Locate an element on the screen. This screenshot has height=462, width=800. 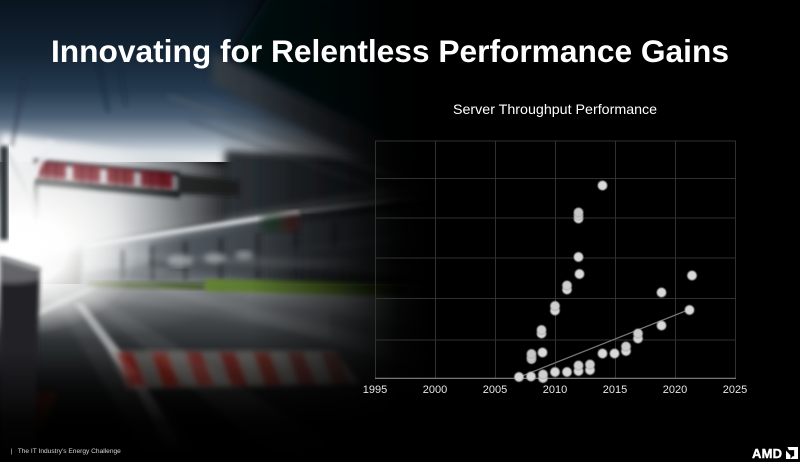
svg-text: 2010 is located at coordinates (555, 390).